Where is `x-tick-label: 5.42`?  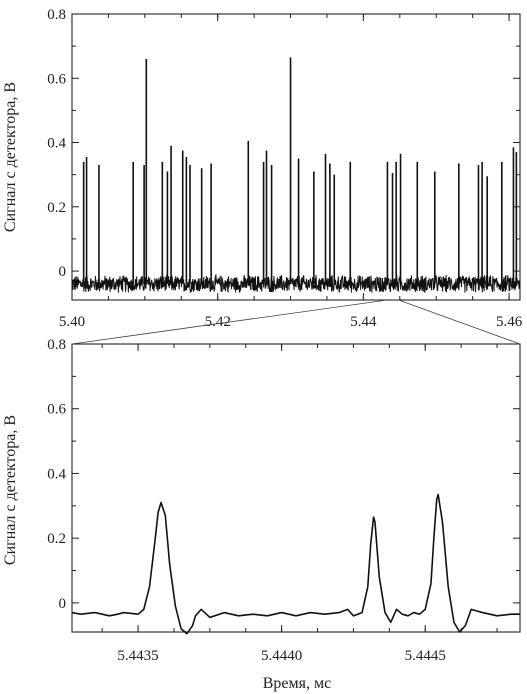 x-tick-label: 5.42 is located at coordinates (218, 322).